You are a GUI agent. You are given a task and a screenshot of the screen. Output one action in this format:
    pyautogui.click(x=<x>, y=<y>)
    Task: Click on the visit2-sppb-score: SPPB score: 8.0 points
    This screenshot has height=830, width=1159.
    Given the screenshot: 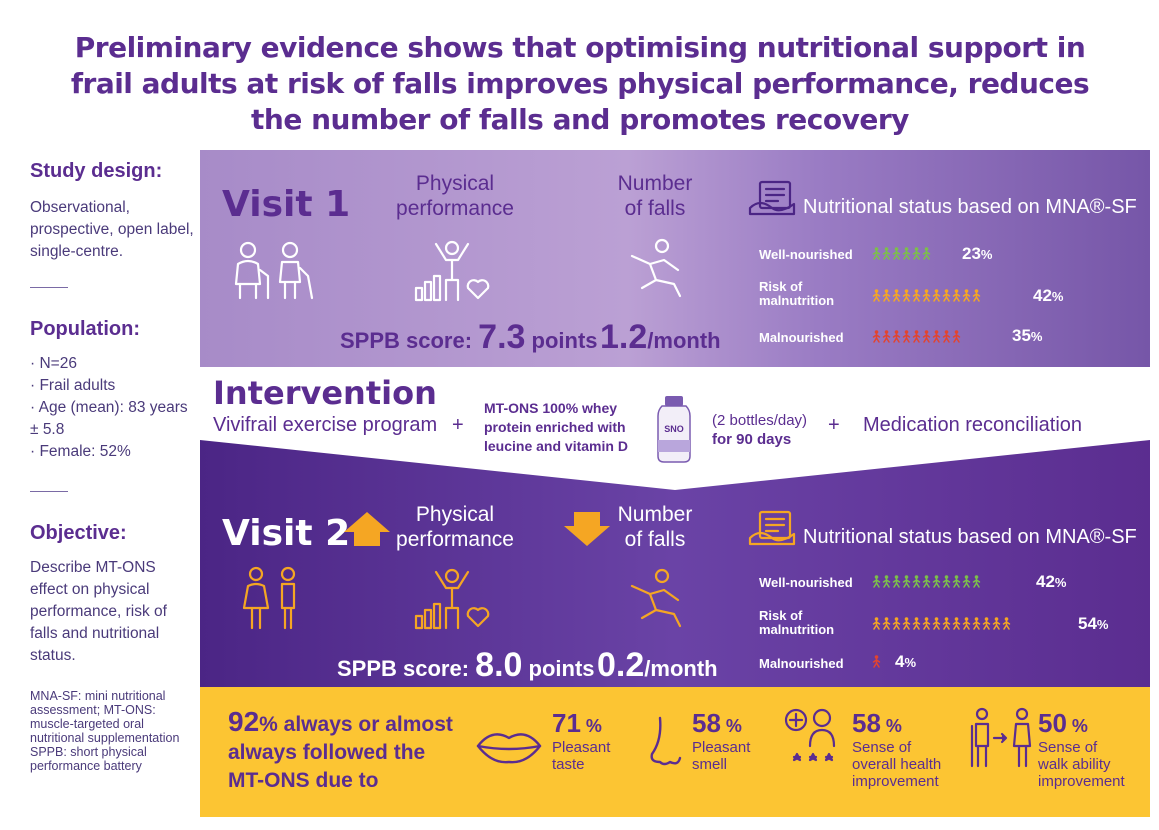 What is the action you would take?
    pyautogui.click(x=466, y=665)
    